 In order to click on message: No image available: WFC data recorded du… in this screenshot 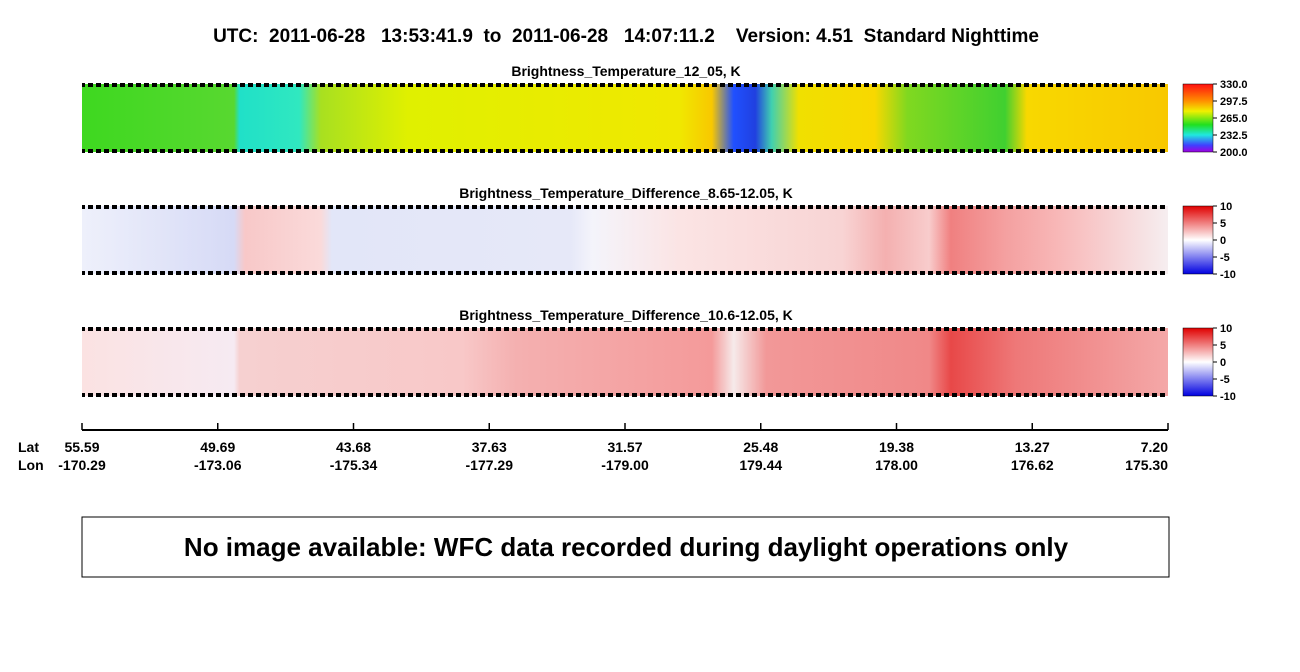, I will do `click(626, 547)`.